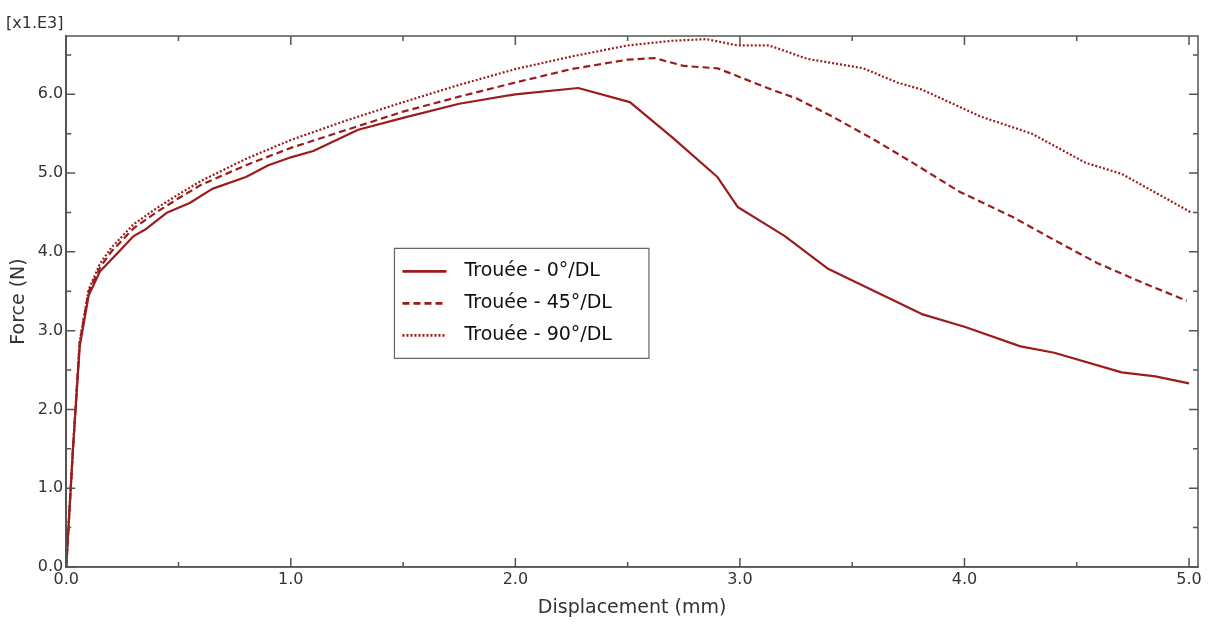 This screenshot has width=1212, height=627. Describe the element at coordinates (740, 578) in the screenshot. I see `x-tick-label: 3.0` at that location.